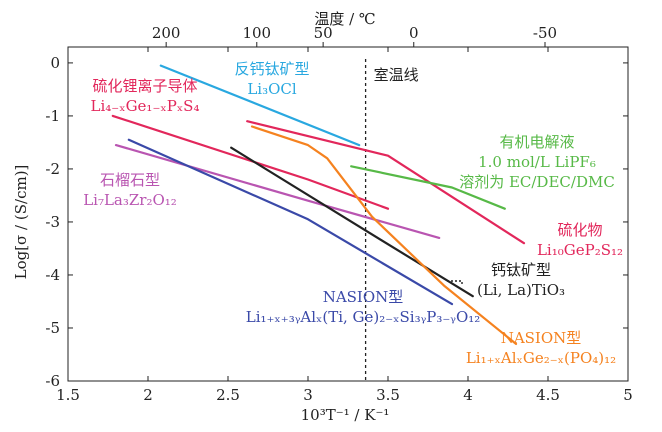  I want to click on annotation-7: NASION型 Li₁₊ₓAlₓGe₂₋ₓ(PO₄)₁₂, so click(541, 348).